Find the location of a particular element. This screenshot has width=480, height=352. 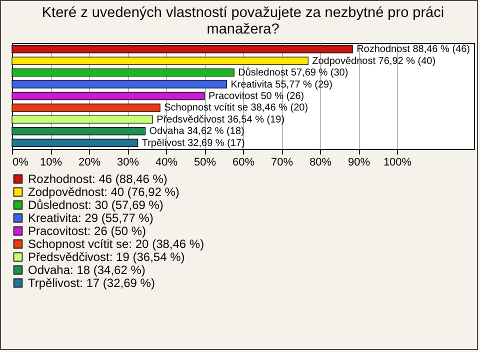

x-tick-label: 80% is located at coordinates (320, 162).